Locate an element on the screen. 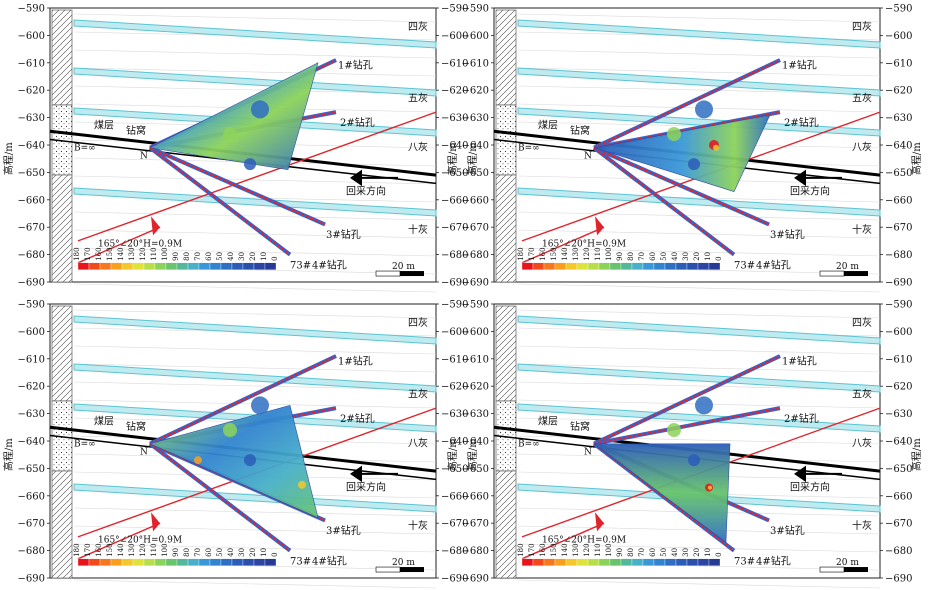  fault-arrowhead is located at coordinates (599, 226).